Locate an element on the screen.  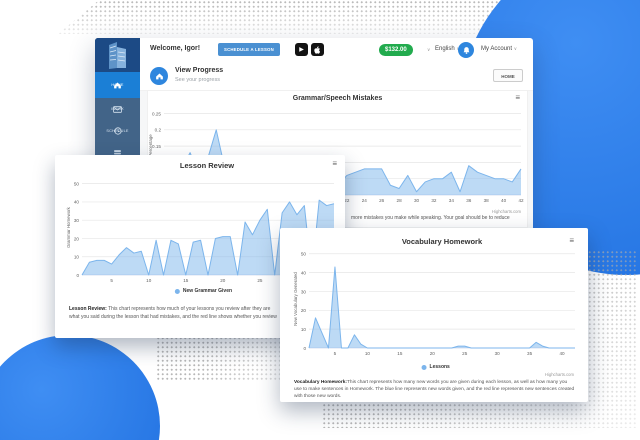
google-play-badge: ▶ is located at coordinates (301, 49).